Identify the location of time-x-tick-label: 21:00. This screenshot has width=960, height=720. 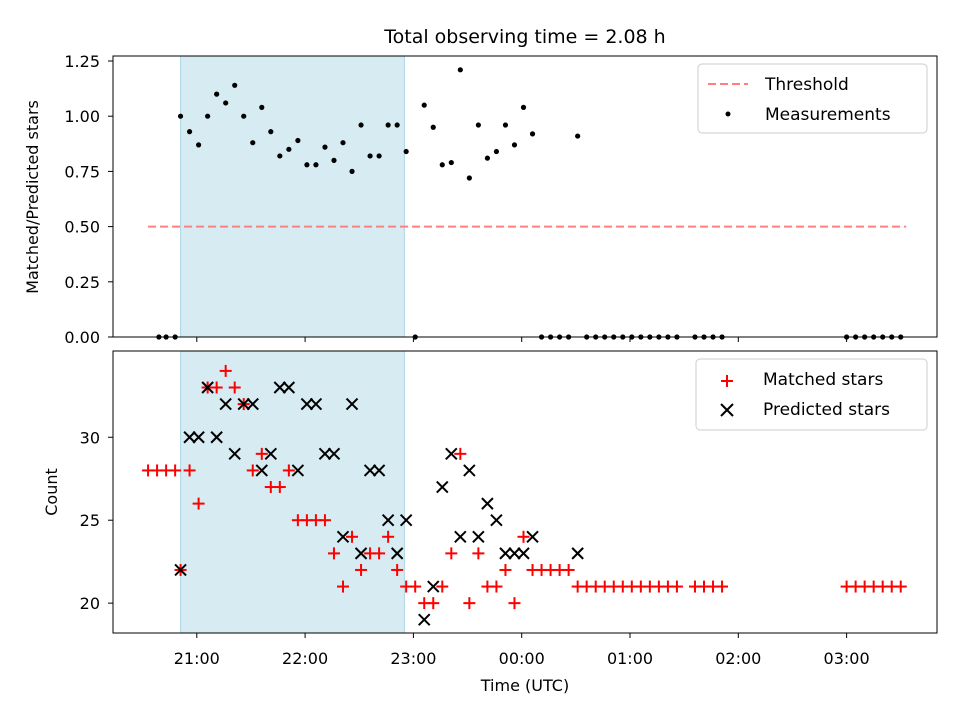
(197, 658).